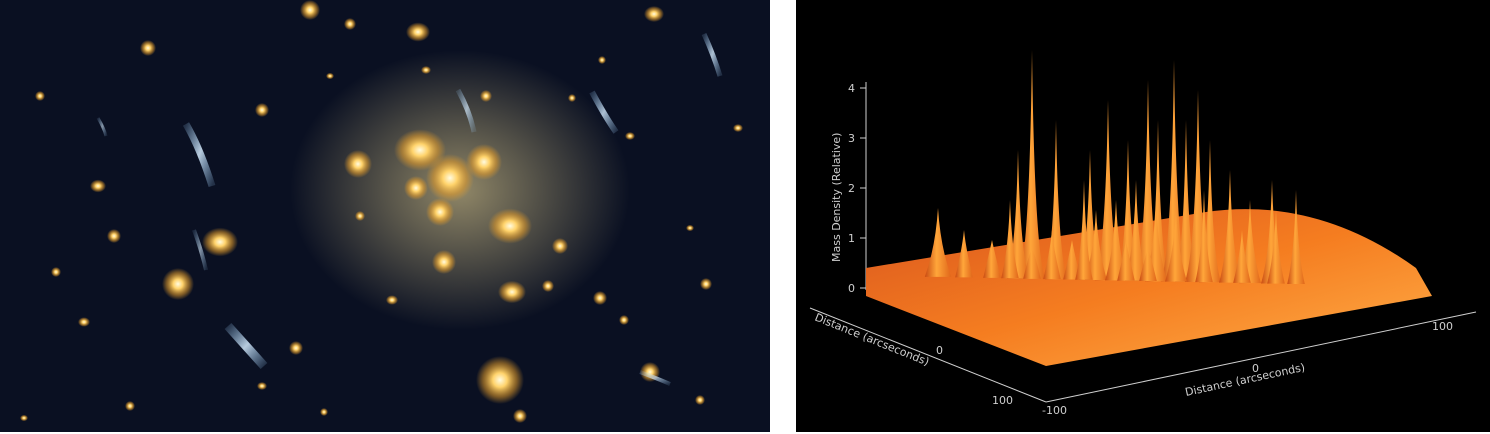 The image size is (1490, 434). I want to click on z-tick-label: 2, so click(851, 188).